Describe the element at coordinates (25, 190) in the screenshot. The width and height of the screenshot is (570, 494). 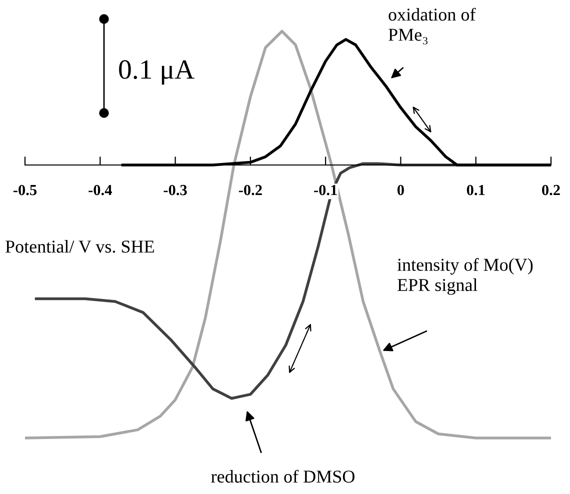
I see `x-tick-label: -0.5` at that location.